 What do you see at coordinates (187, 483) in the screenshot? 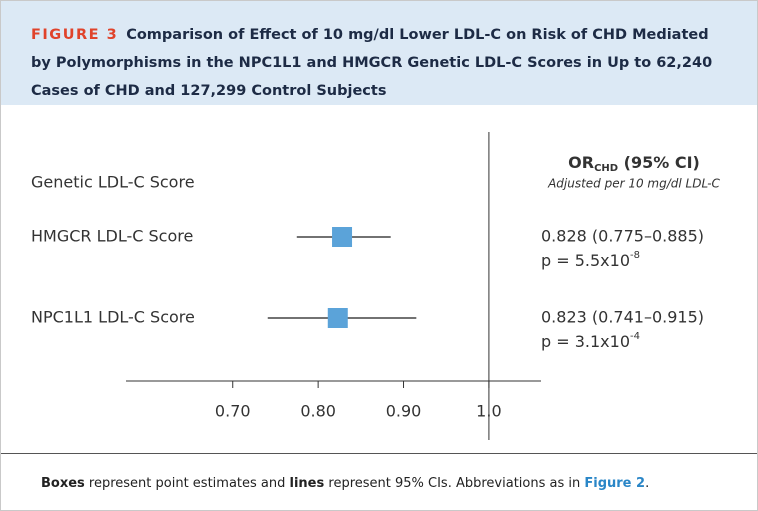
I see `caption-text: represent point estimates and` at bounding box center [187, 483].